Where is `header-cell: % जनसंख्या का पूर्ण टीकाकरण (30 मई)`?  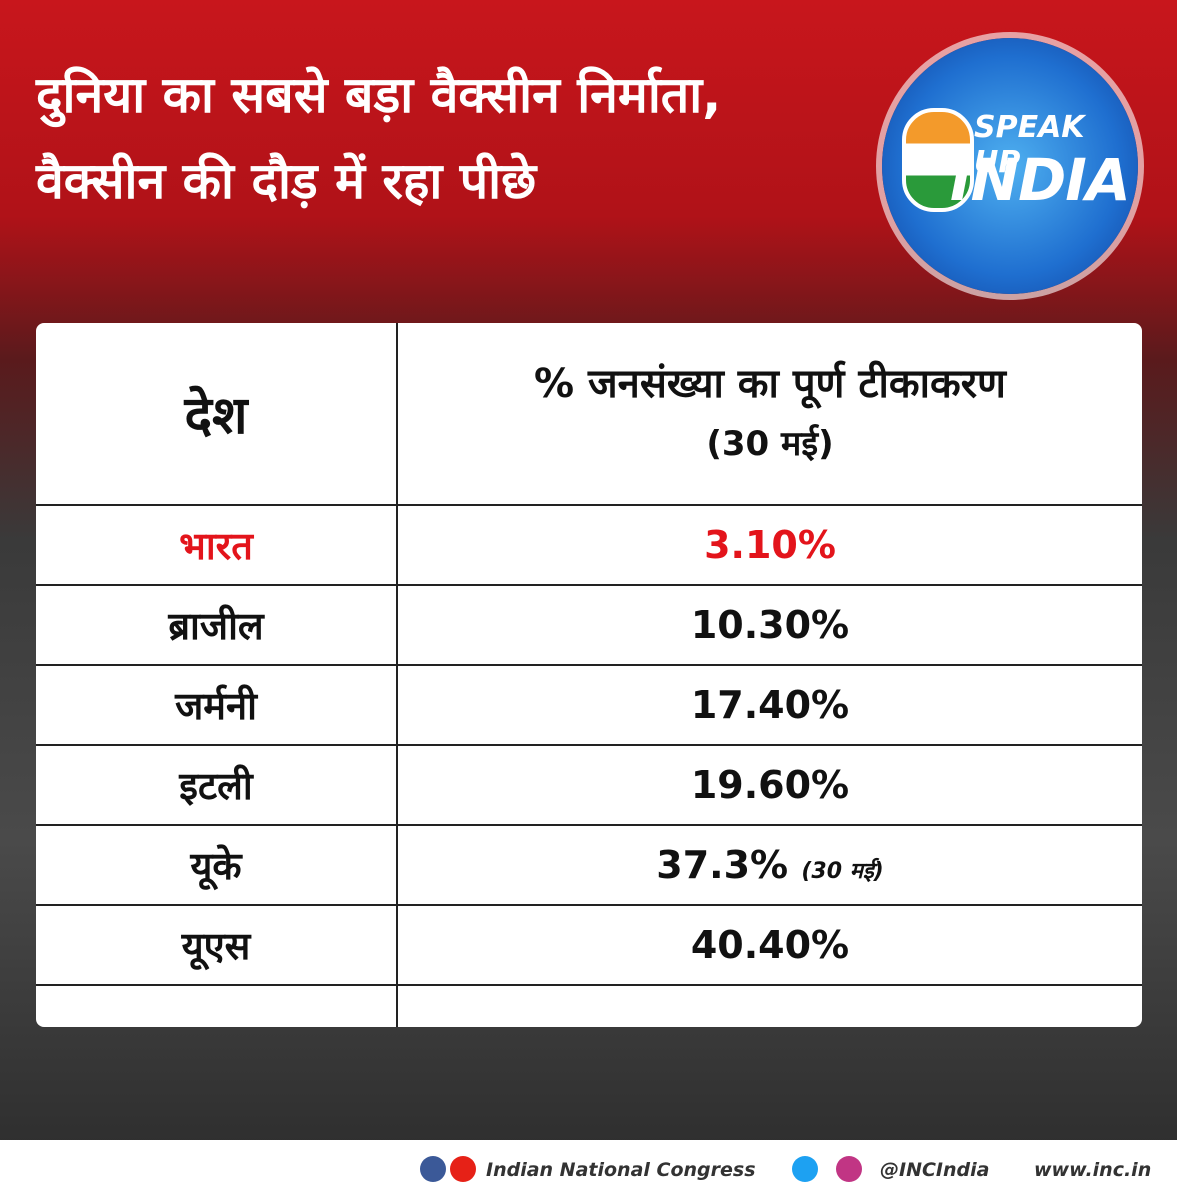 header-cell: % जनसंख्या का पूर्ण टीकाकरण (30 मई) is located at coordinates (769, 414).